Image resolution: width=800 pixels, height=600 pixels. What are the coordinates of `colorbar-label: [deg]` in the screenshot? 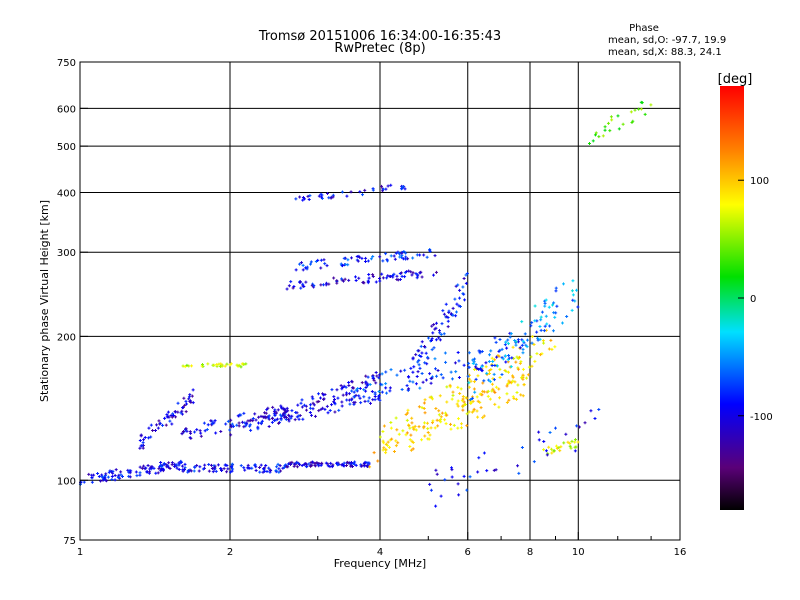 It's located at (735, 79).